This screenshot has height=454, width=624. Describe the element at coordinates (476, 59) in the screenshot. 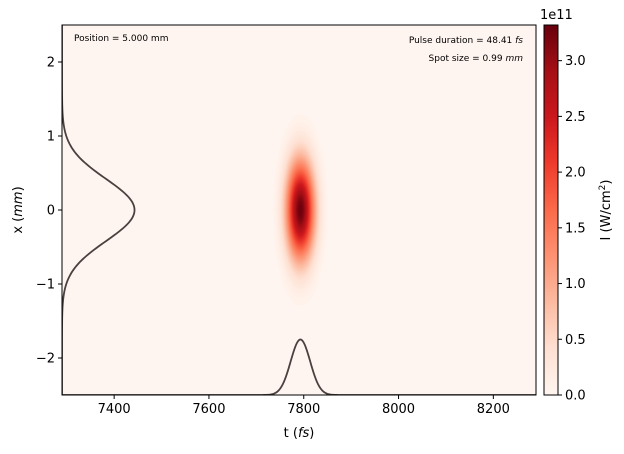

I see `spot-size-annotation: Spot size = 0.99 mm` at that location.